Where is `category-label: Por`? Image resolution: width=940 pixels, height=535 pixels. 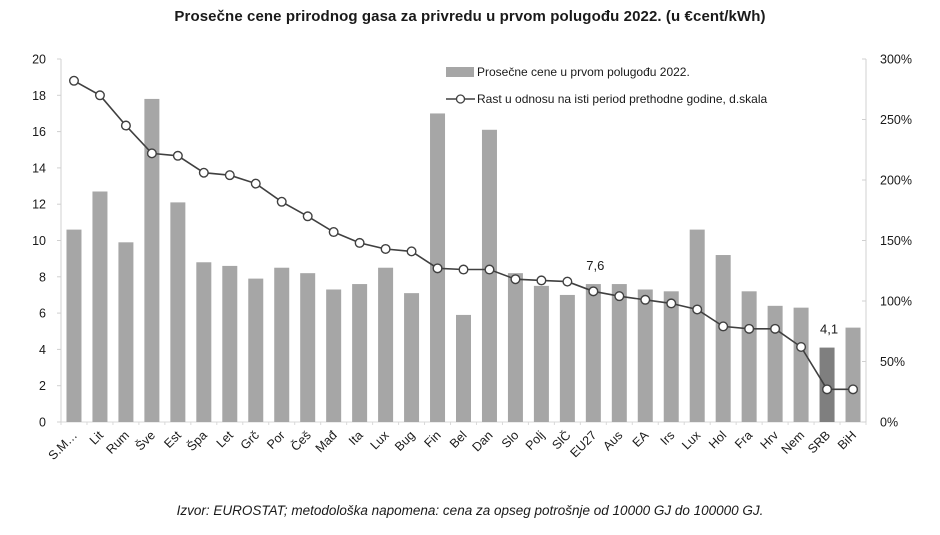 category-label: Por is located at coordinates (276, 440).